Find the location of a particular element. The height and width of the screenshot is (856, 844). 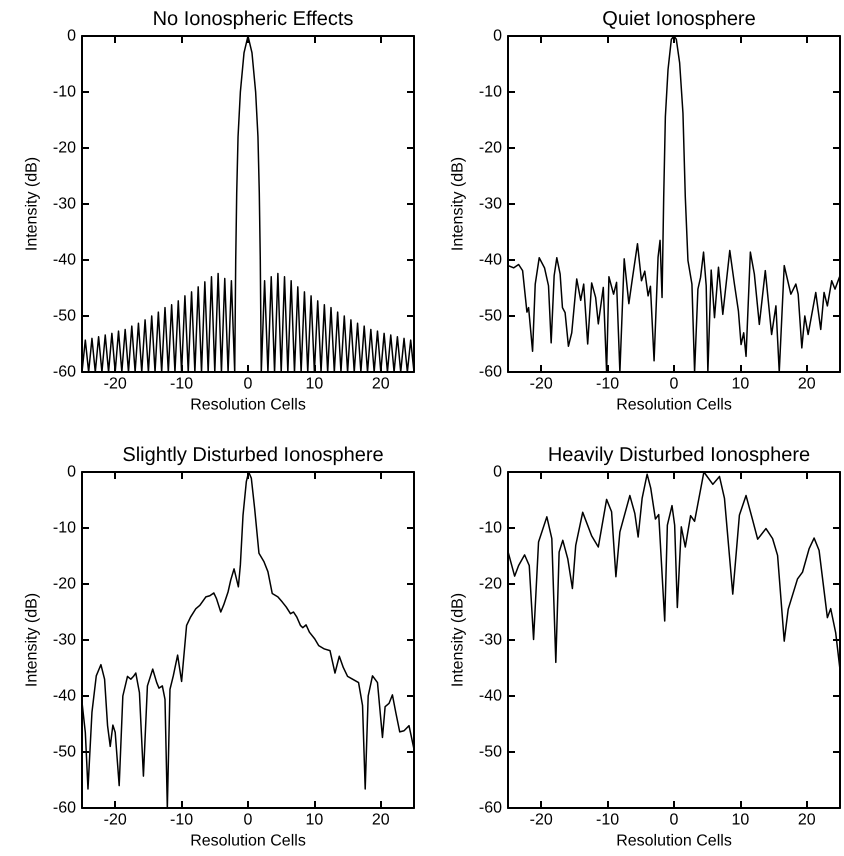

chart-title: Heavily Disturbed Ionosphere is located at coordinates (679, 455).